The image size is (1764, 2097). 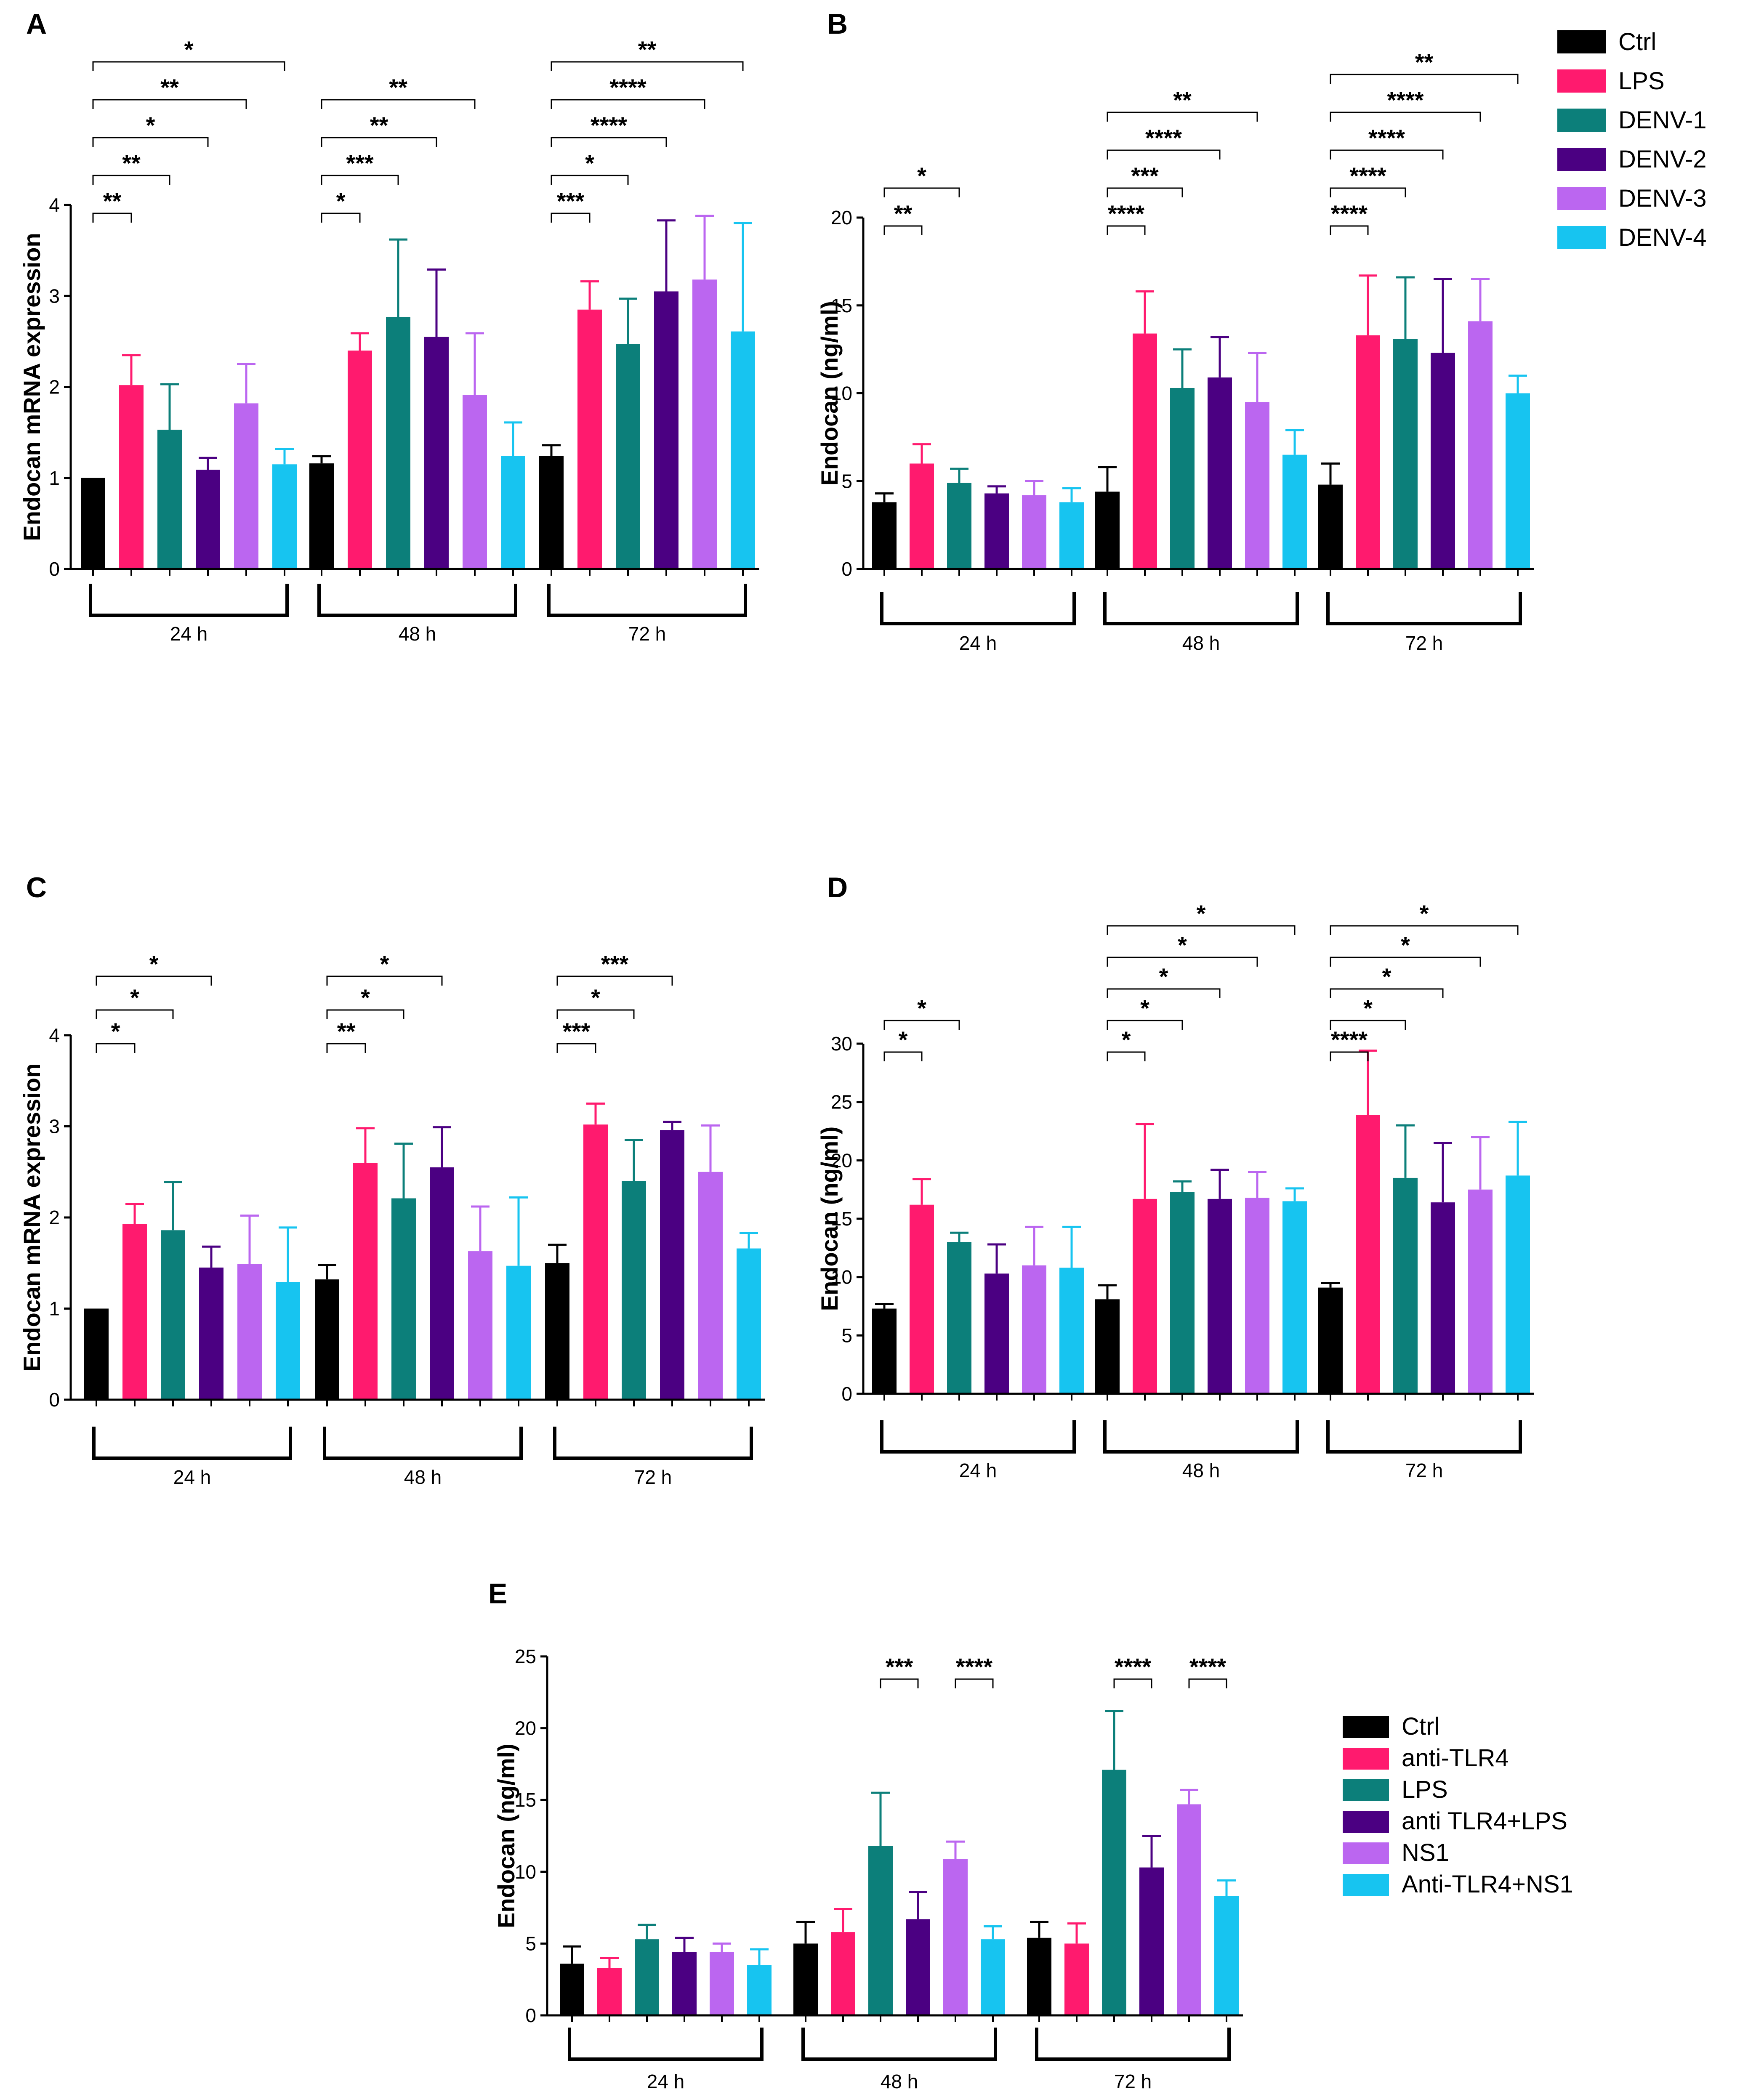 I want to click on legend-swatch-anti-tlr4, so click(x=1366, y=1759).